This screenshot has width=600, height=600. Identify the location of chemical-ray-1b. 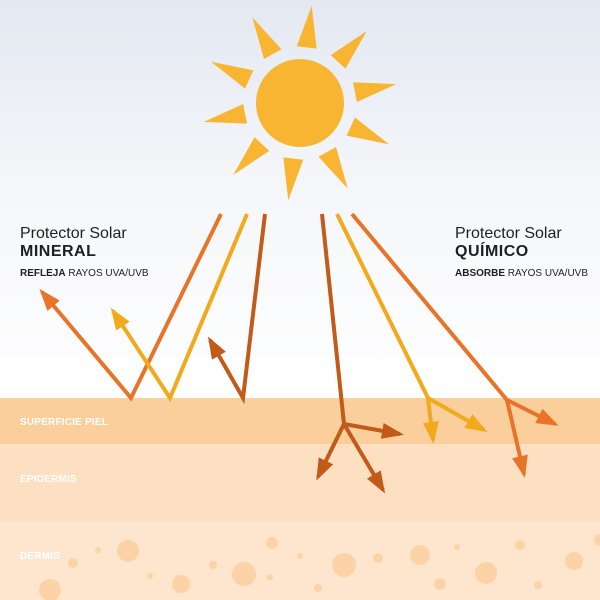
(331, 452).